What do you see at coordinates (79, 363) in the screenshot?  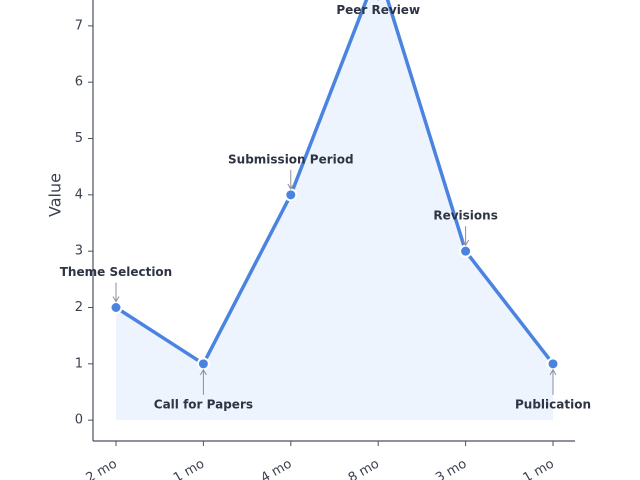 I see `y-tick-label: 1` at bounding box center [79, 363].